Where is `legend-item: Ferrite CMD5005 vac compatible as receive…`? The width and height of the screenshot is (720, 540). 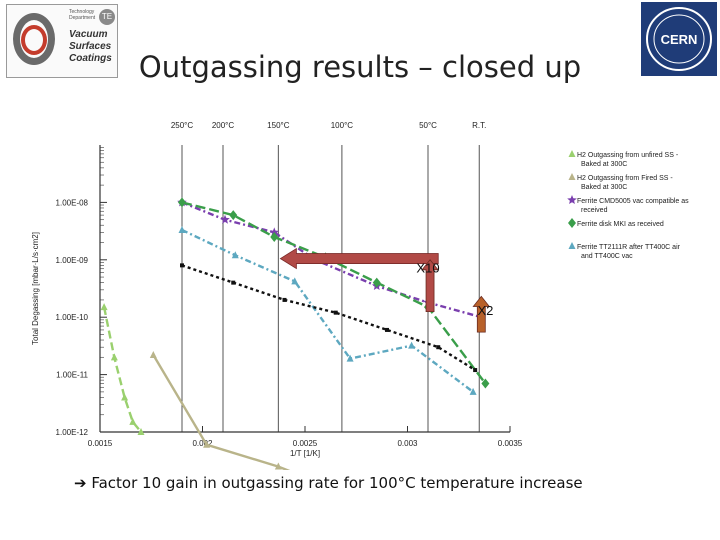
legend-item: Ferrite CMD5005 vac compatible as receive… is located at coordinates (628, 204).